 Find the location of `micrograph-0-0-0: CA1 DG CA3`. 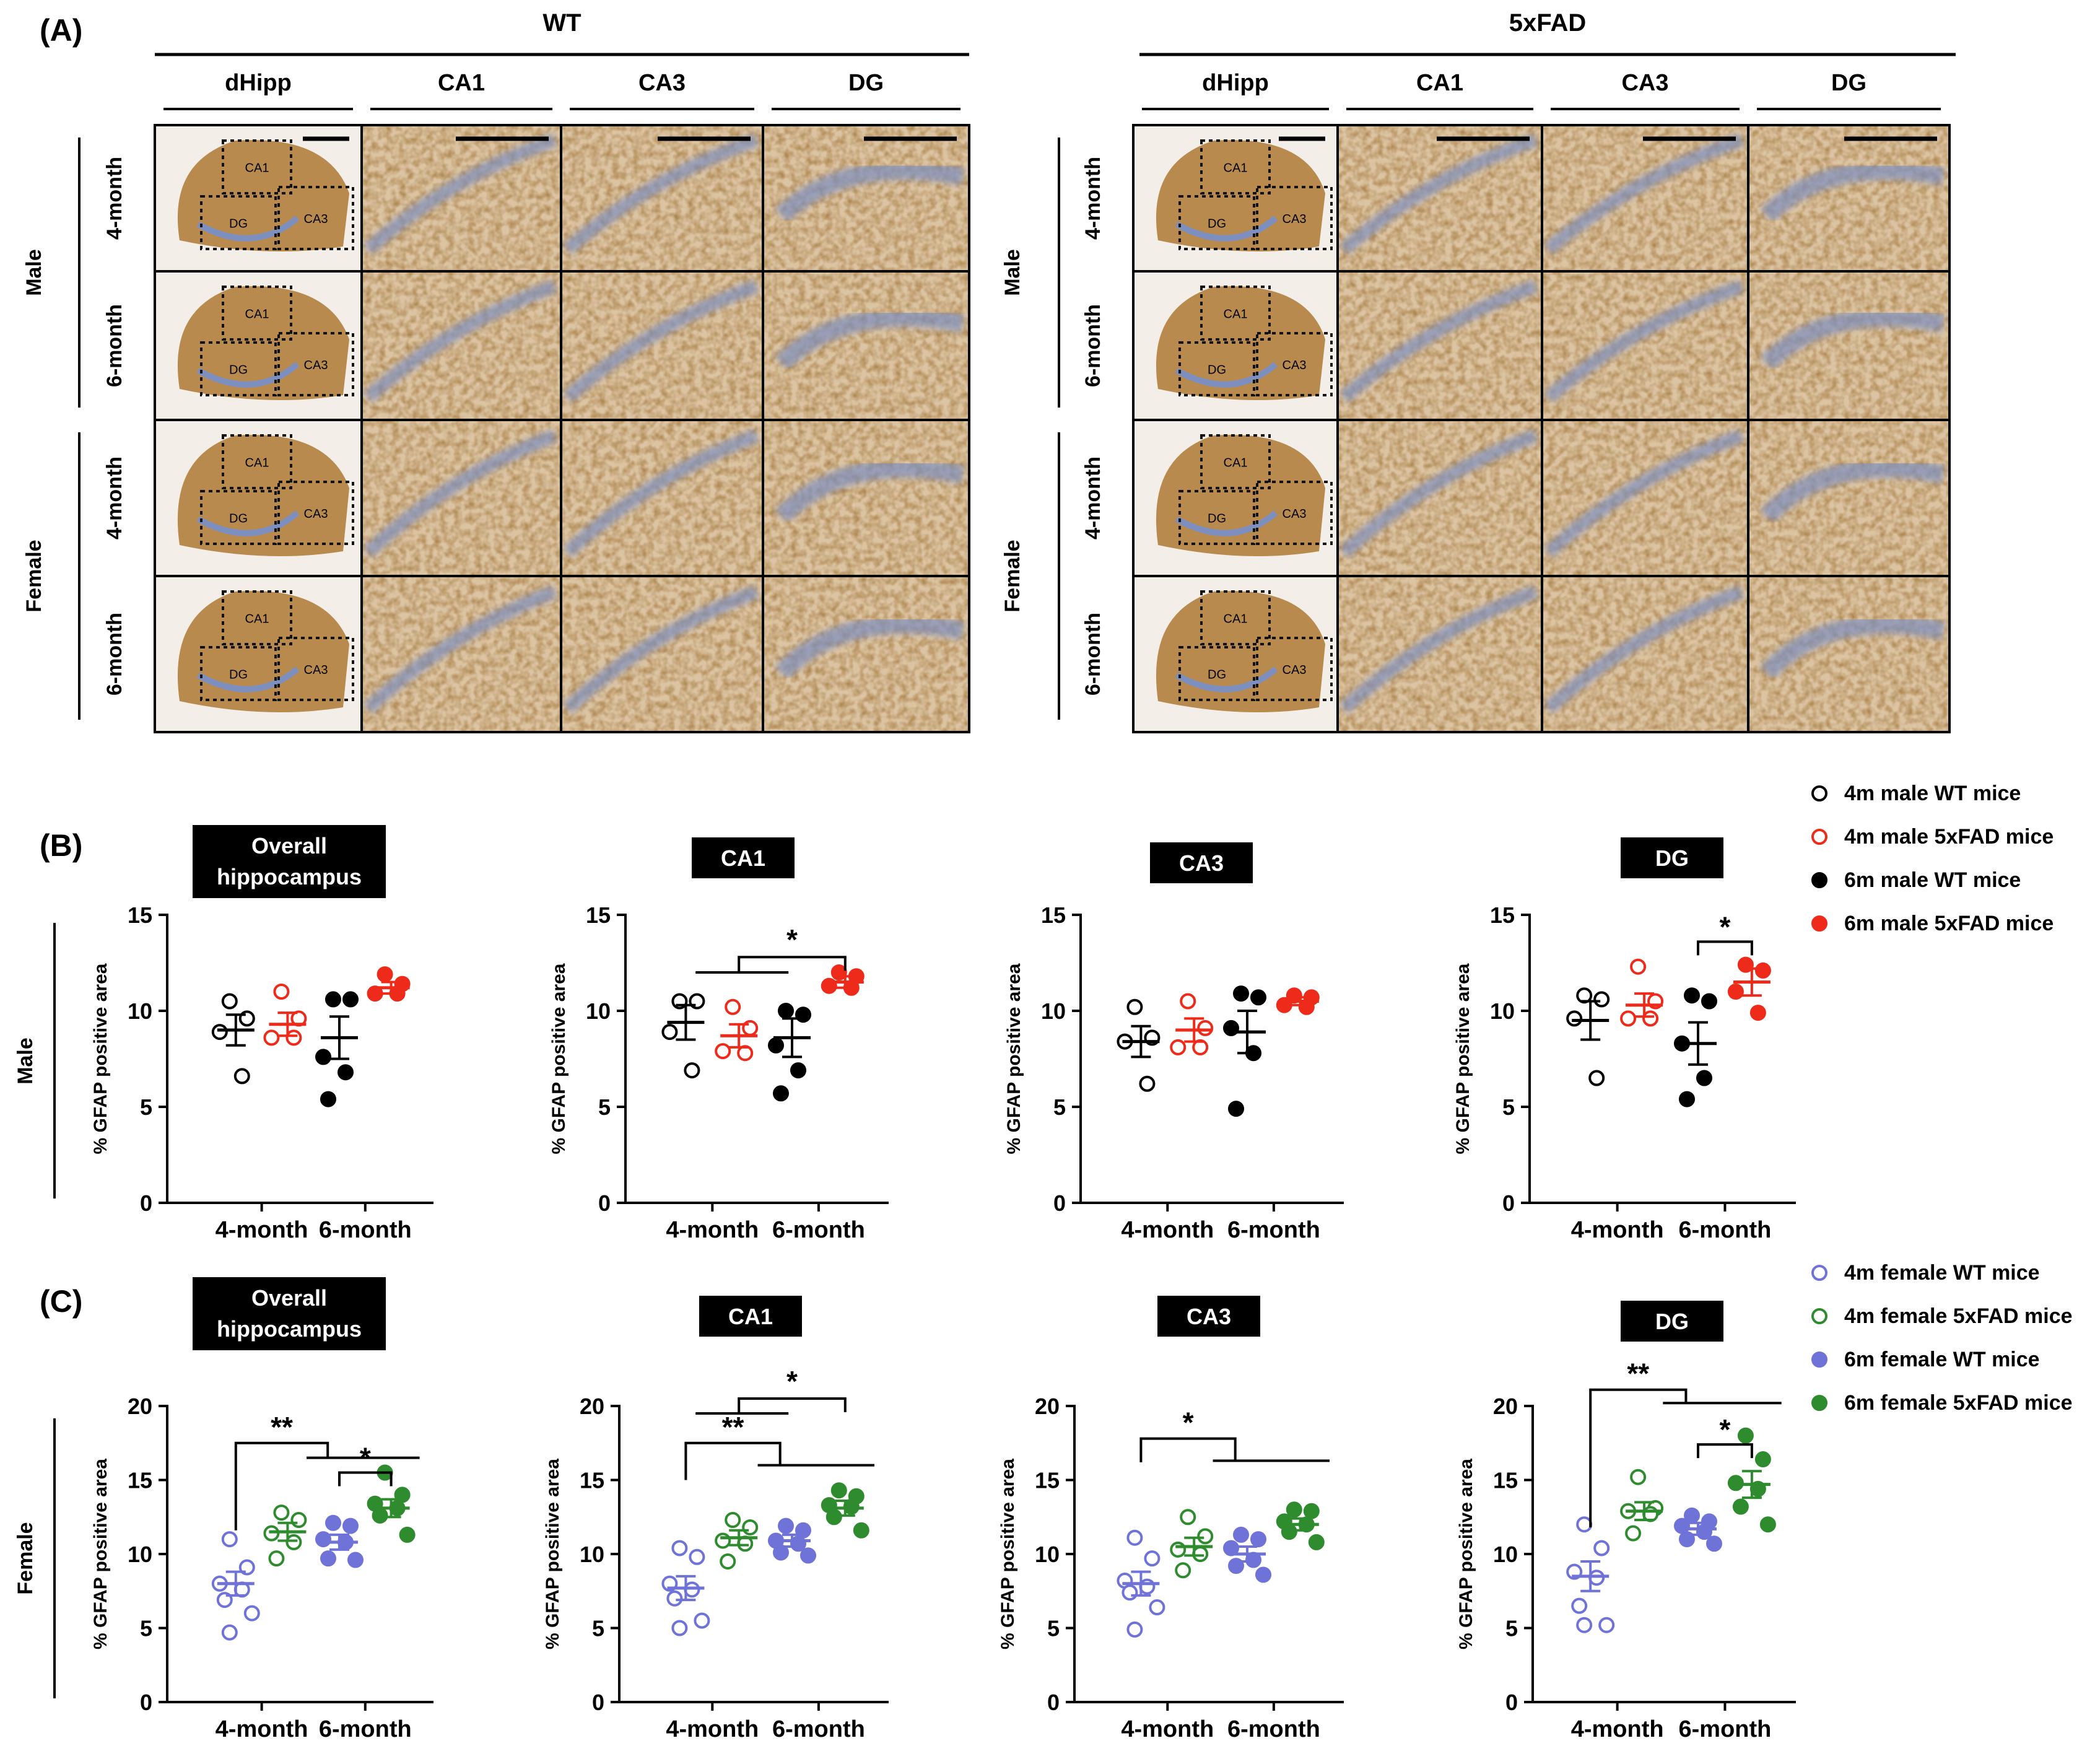

micrograph-0-0-0: CA1 DG CA3 is located at coordinates (258, 198).